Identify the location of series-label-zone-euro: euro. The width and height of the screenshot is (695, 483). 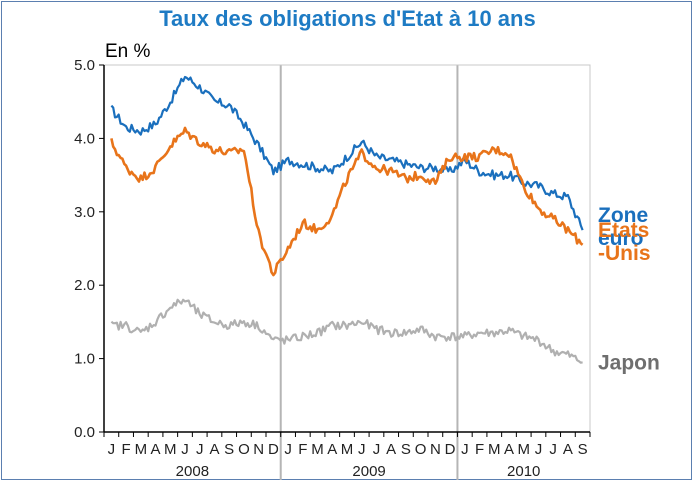
(621, 238).